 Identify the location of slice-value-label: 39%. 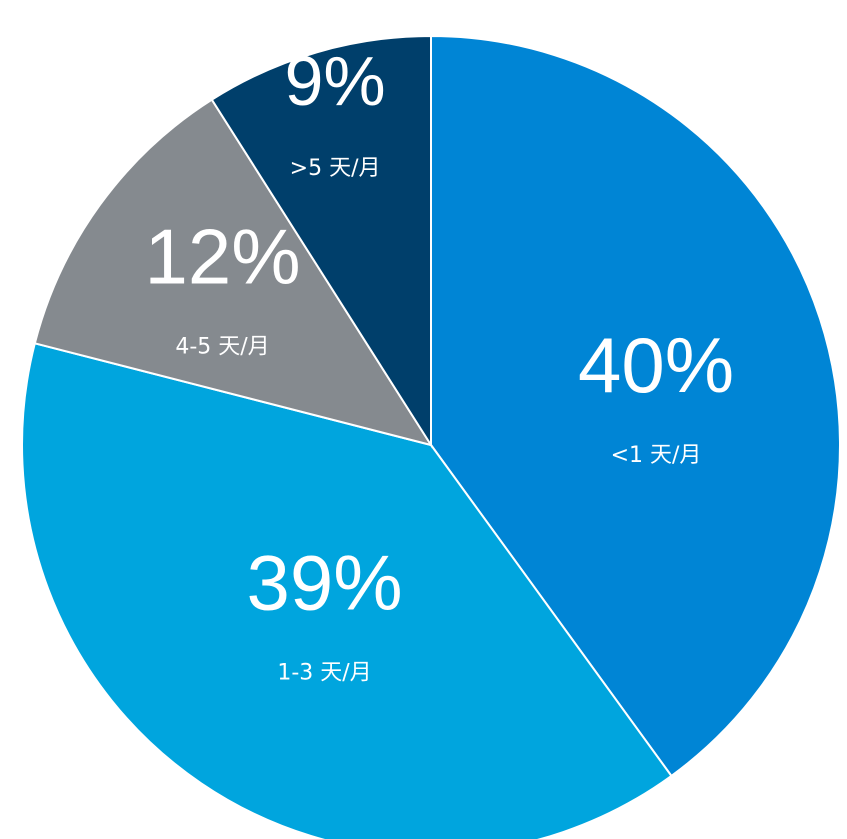
(324, 583).